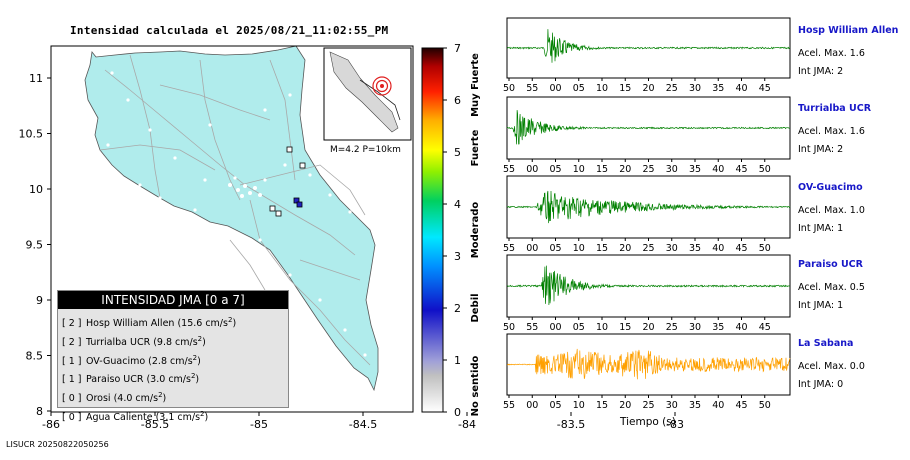  I want to click on waveform-panel-2: 55 00 05 10 15 20 25 30 35 40 45 50, so click(647, 214).